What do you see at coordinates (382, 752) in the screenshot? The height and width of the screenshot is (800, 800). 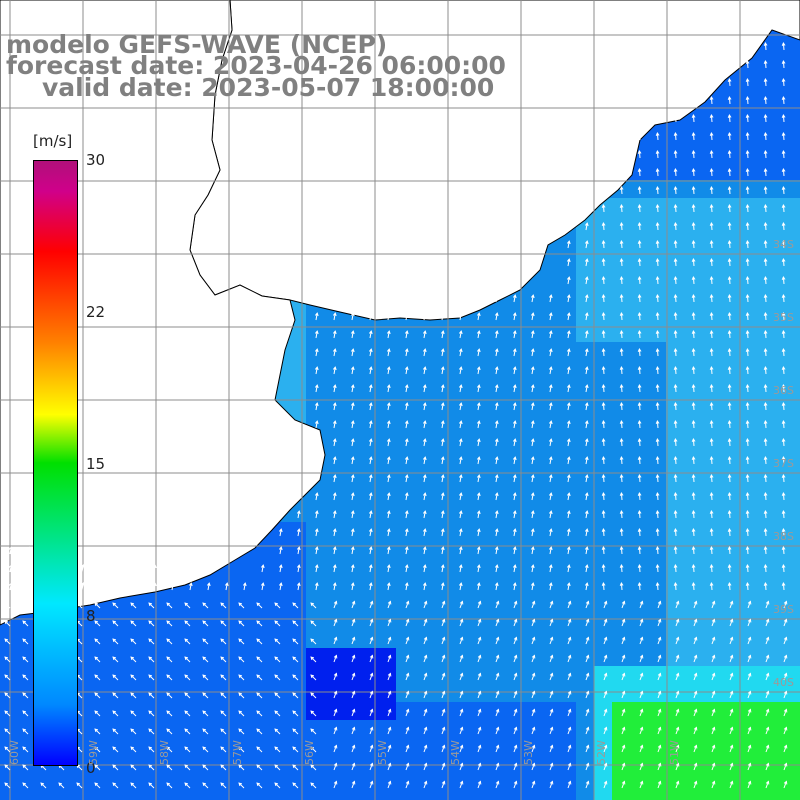 I see `lon-label-55w: 55W` at bounding box center [382, 752].